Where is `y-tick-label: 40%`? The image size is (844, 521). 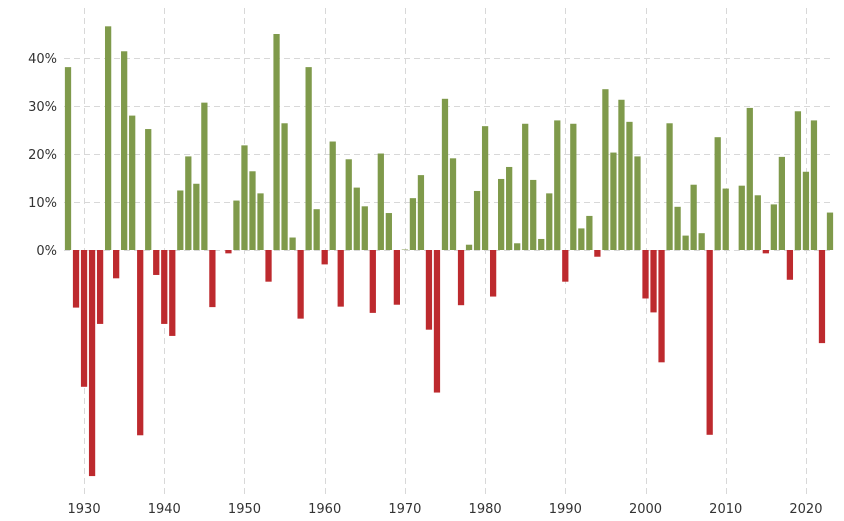 y-tick-label: 40% is located at coordinates (42, 59).